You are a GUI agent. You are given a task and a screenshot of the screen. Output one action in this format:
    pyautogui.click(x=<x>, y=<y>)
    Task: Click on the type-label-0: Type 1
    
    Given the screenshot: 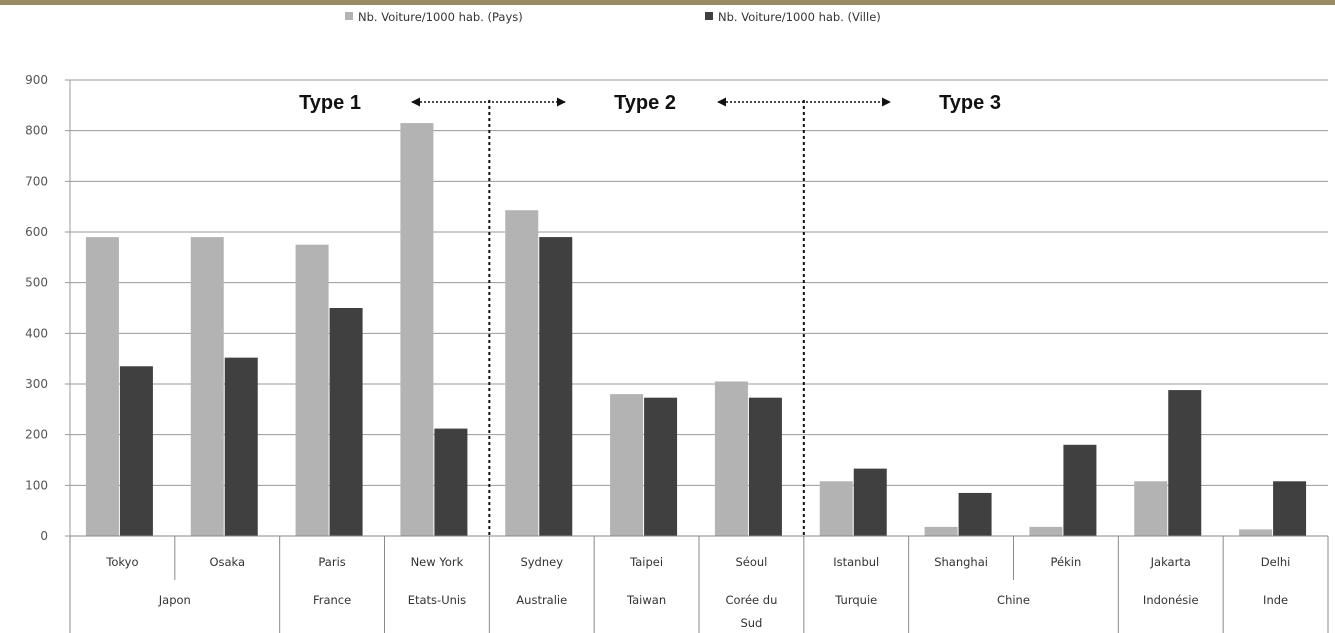 What is the action you would take?
    pyautogui.click(x=330, y=103)
    